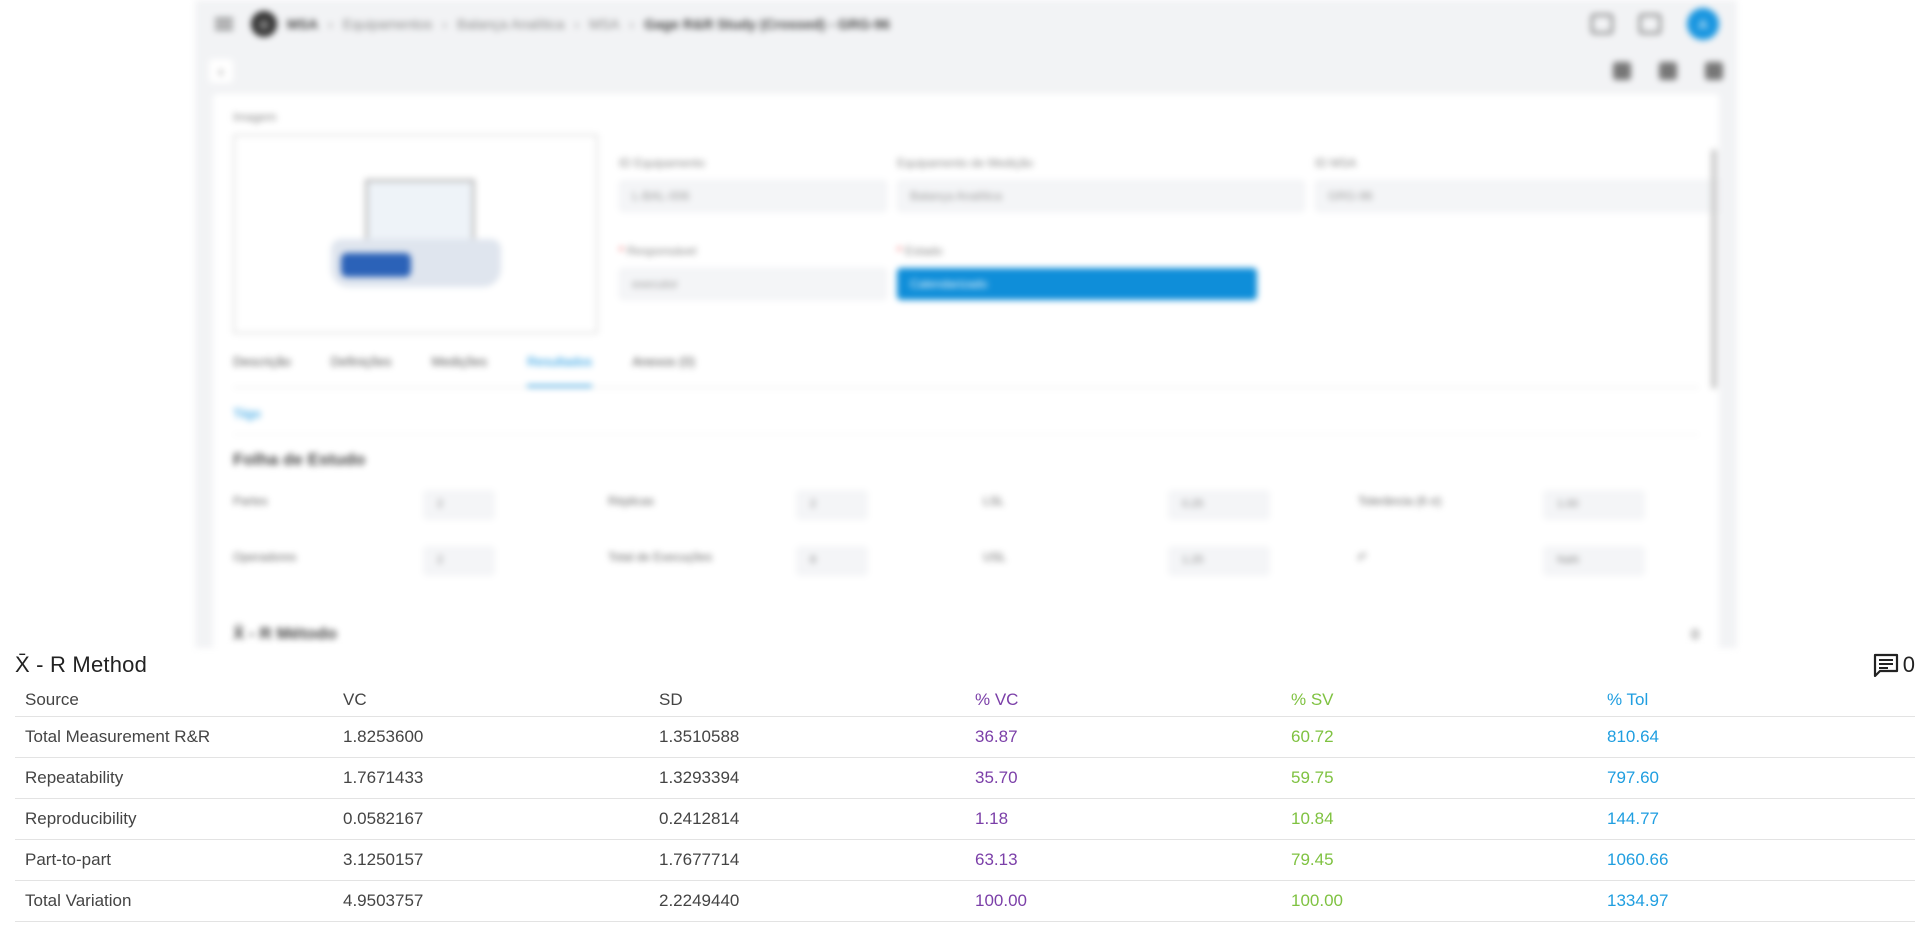 Image resolution: width=1926 pixels, height=939 pixels. I want to click on avatar: A, so click(1703, 24).